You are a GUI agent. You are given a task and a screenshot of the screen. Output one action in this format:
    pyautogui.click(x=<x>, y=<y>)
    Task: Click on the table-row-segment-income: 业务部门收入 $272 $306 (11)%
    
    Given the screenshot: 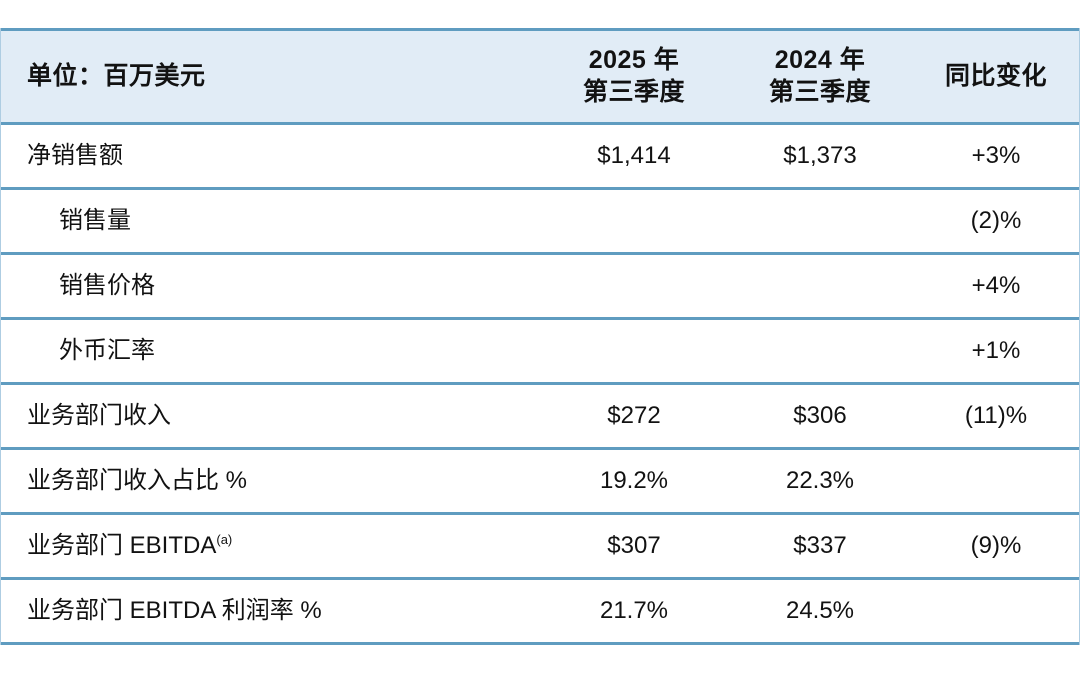 What is the action you would take?
    pyautogui.click(x=540, y=417)
    